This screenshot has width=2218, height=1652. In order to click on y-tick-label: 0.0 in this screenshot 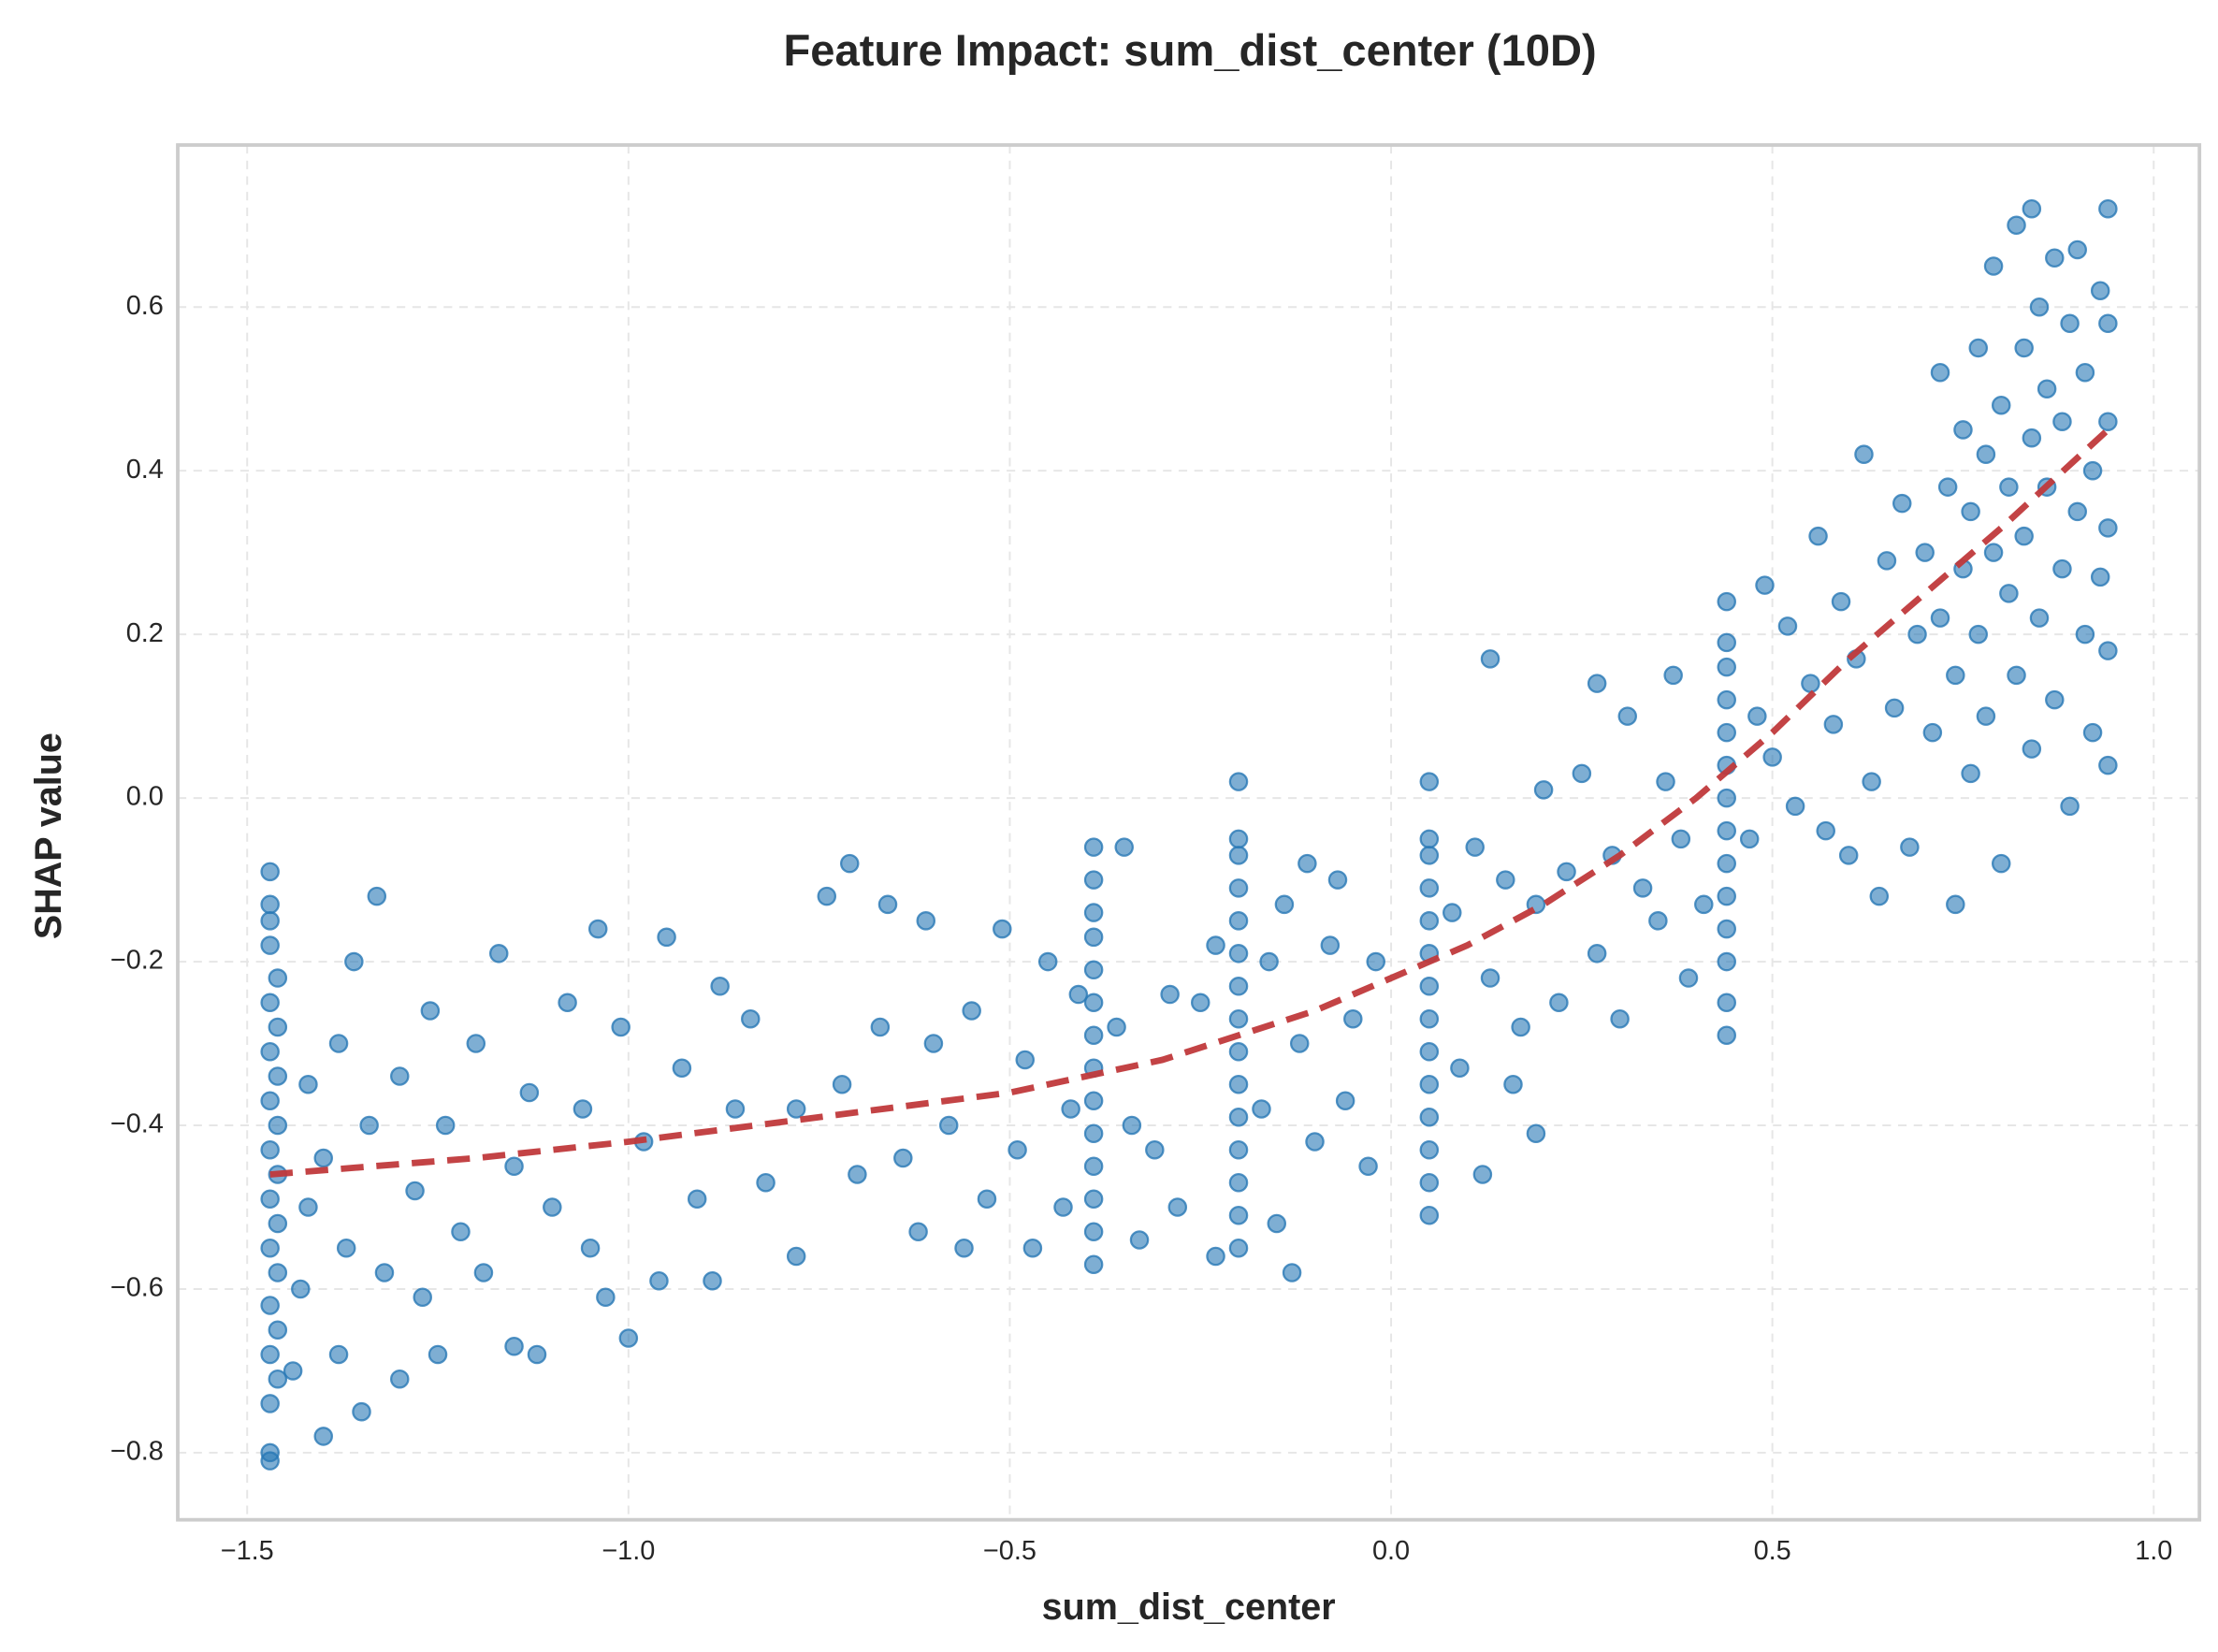, I will do `click(145, 797)`.